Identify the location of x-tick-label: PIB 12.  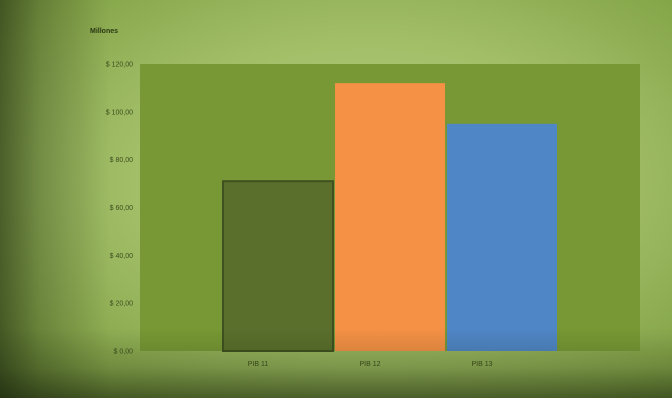
(369, 364).